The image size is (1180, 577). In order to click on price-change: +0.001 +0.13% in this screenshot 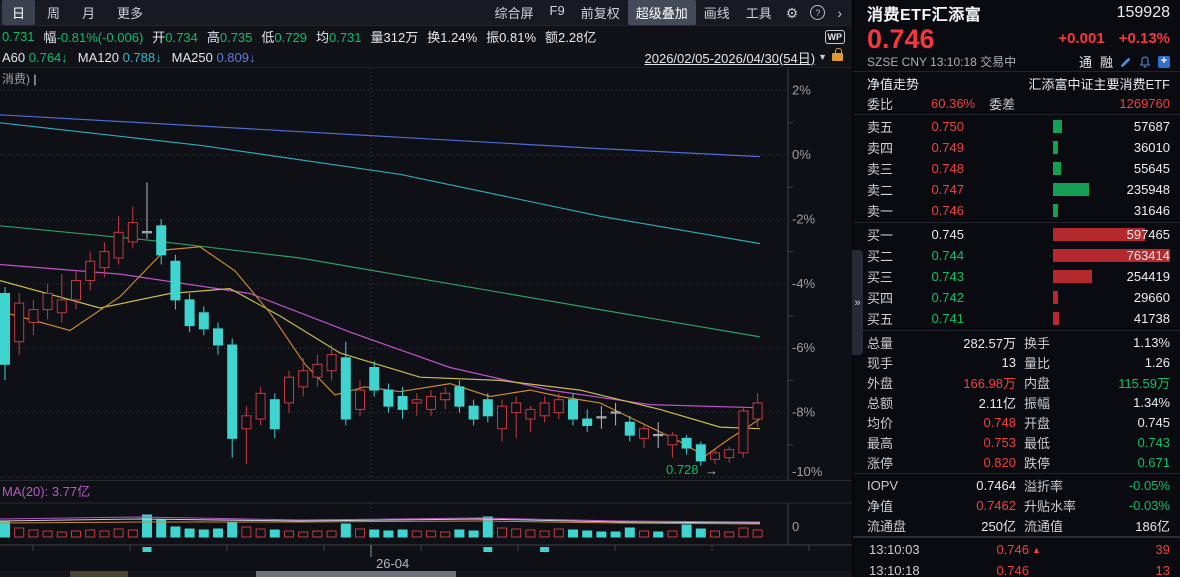, I will do `click(1114, 38)`.